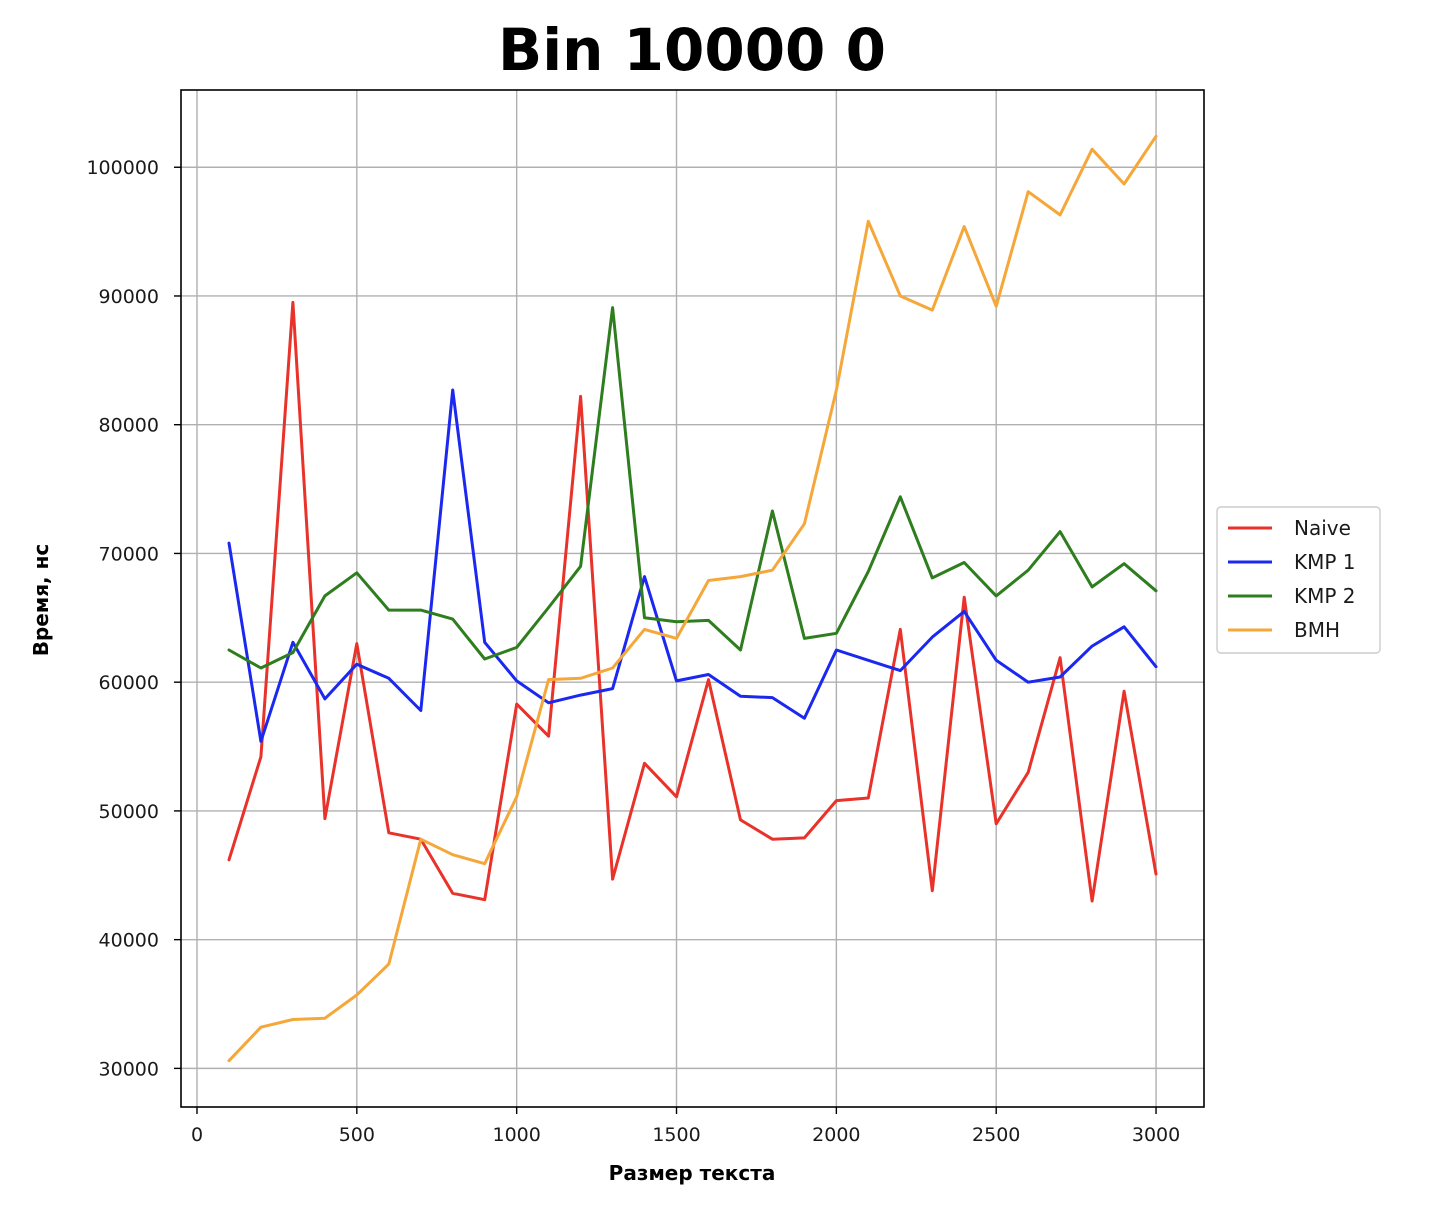 This screenshot has width=1430, height=1210. Describe the element at coordinates (129, 554) in the screenshot. I see `y-tick-label: 70000` at that location.